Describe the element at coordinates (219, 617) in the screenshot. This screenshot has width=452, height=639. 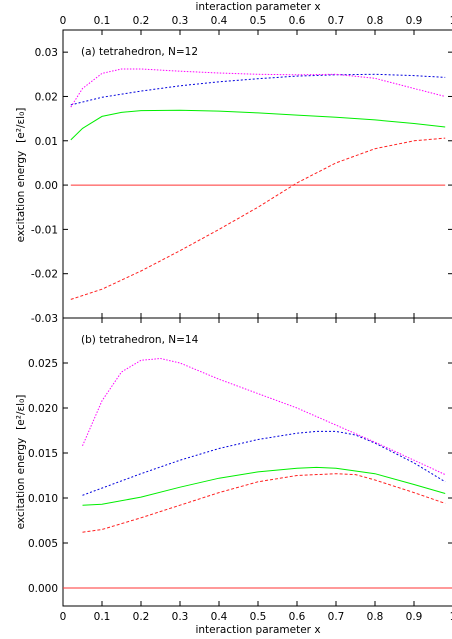
I see `bottom-x-tick-label: 0.4` at that location.